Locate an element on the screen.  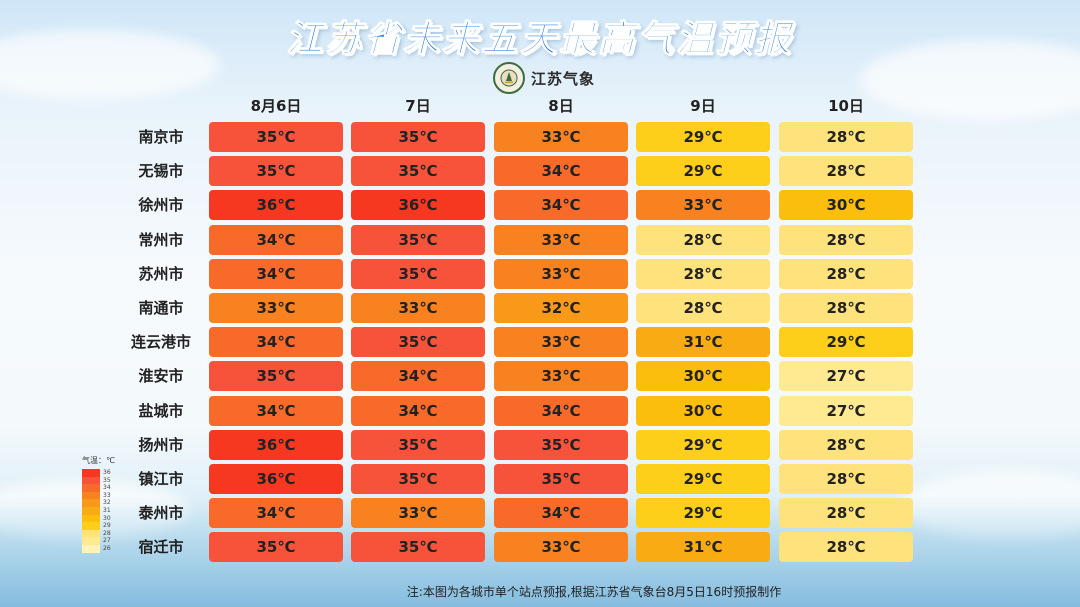
legend-label: 29 is located at coordinates (107, 526).